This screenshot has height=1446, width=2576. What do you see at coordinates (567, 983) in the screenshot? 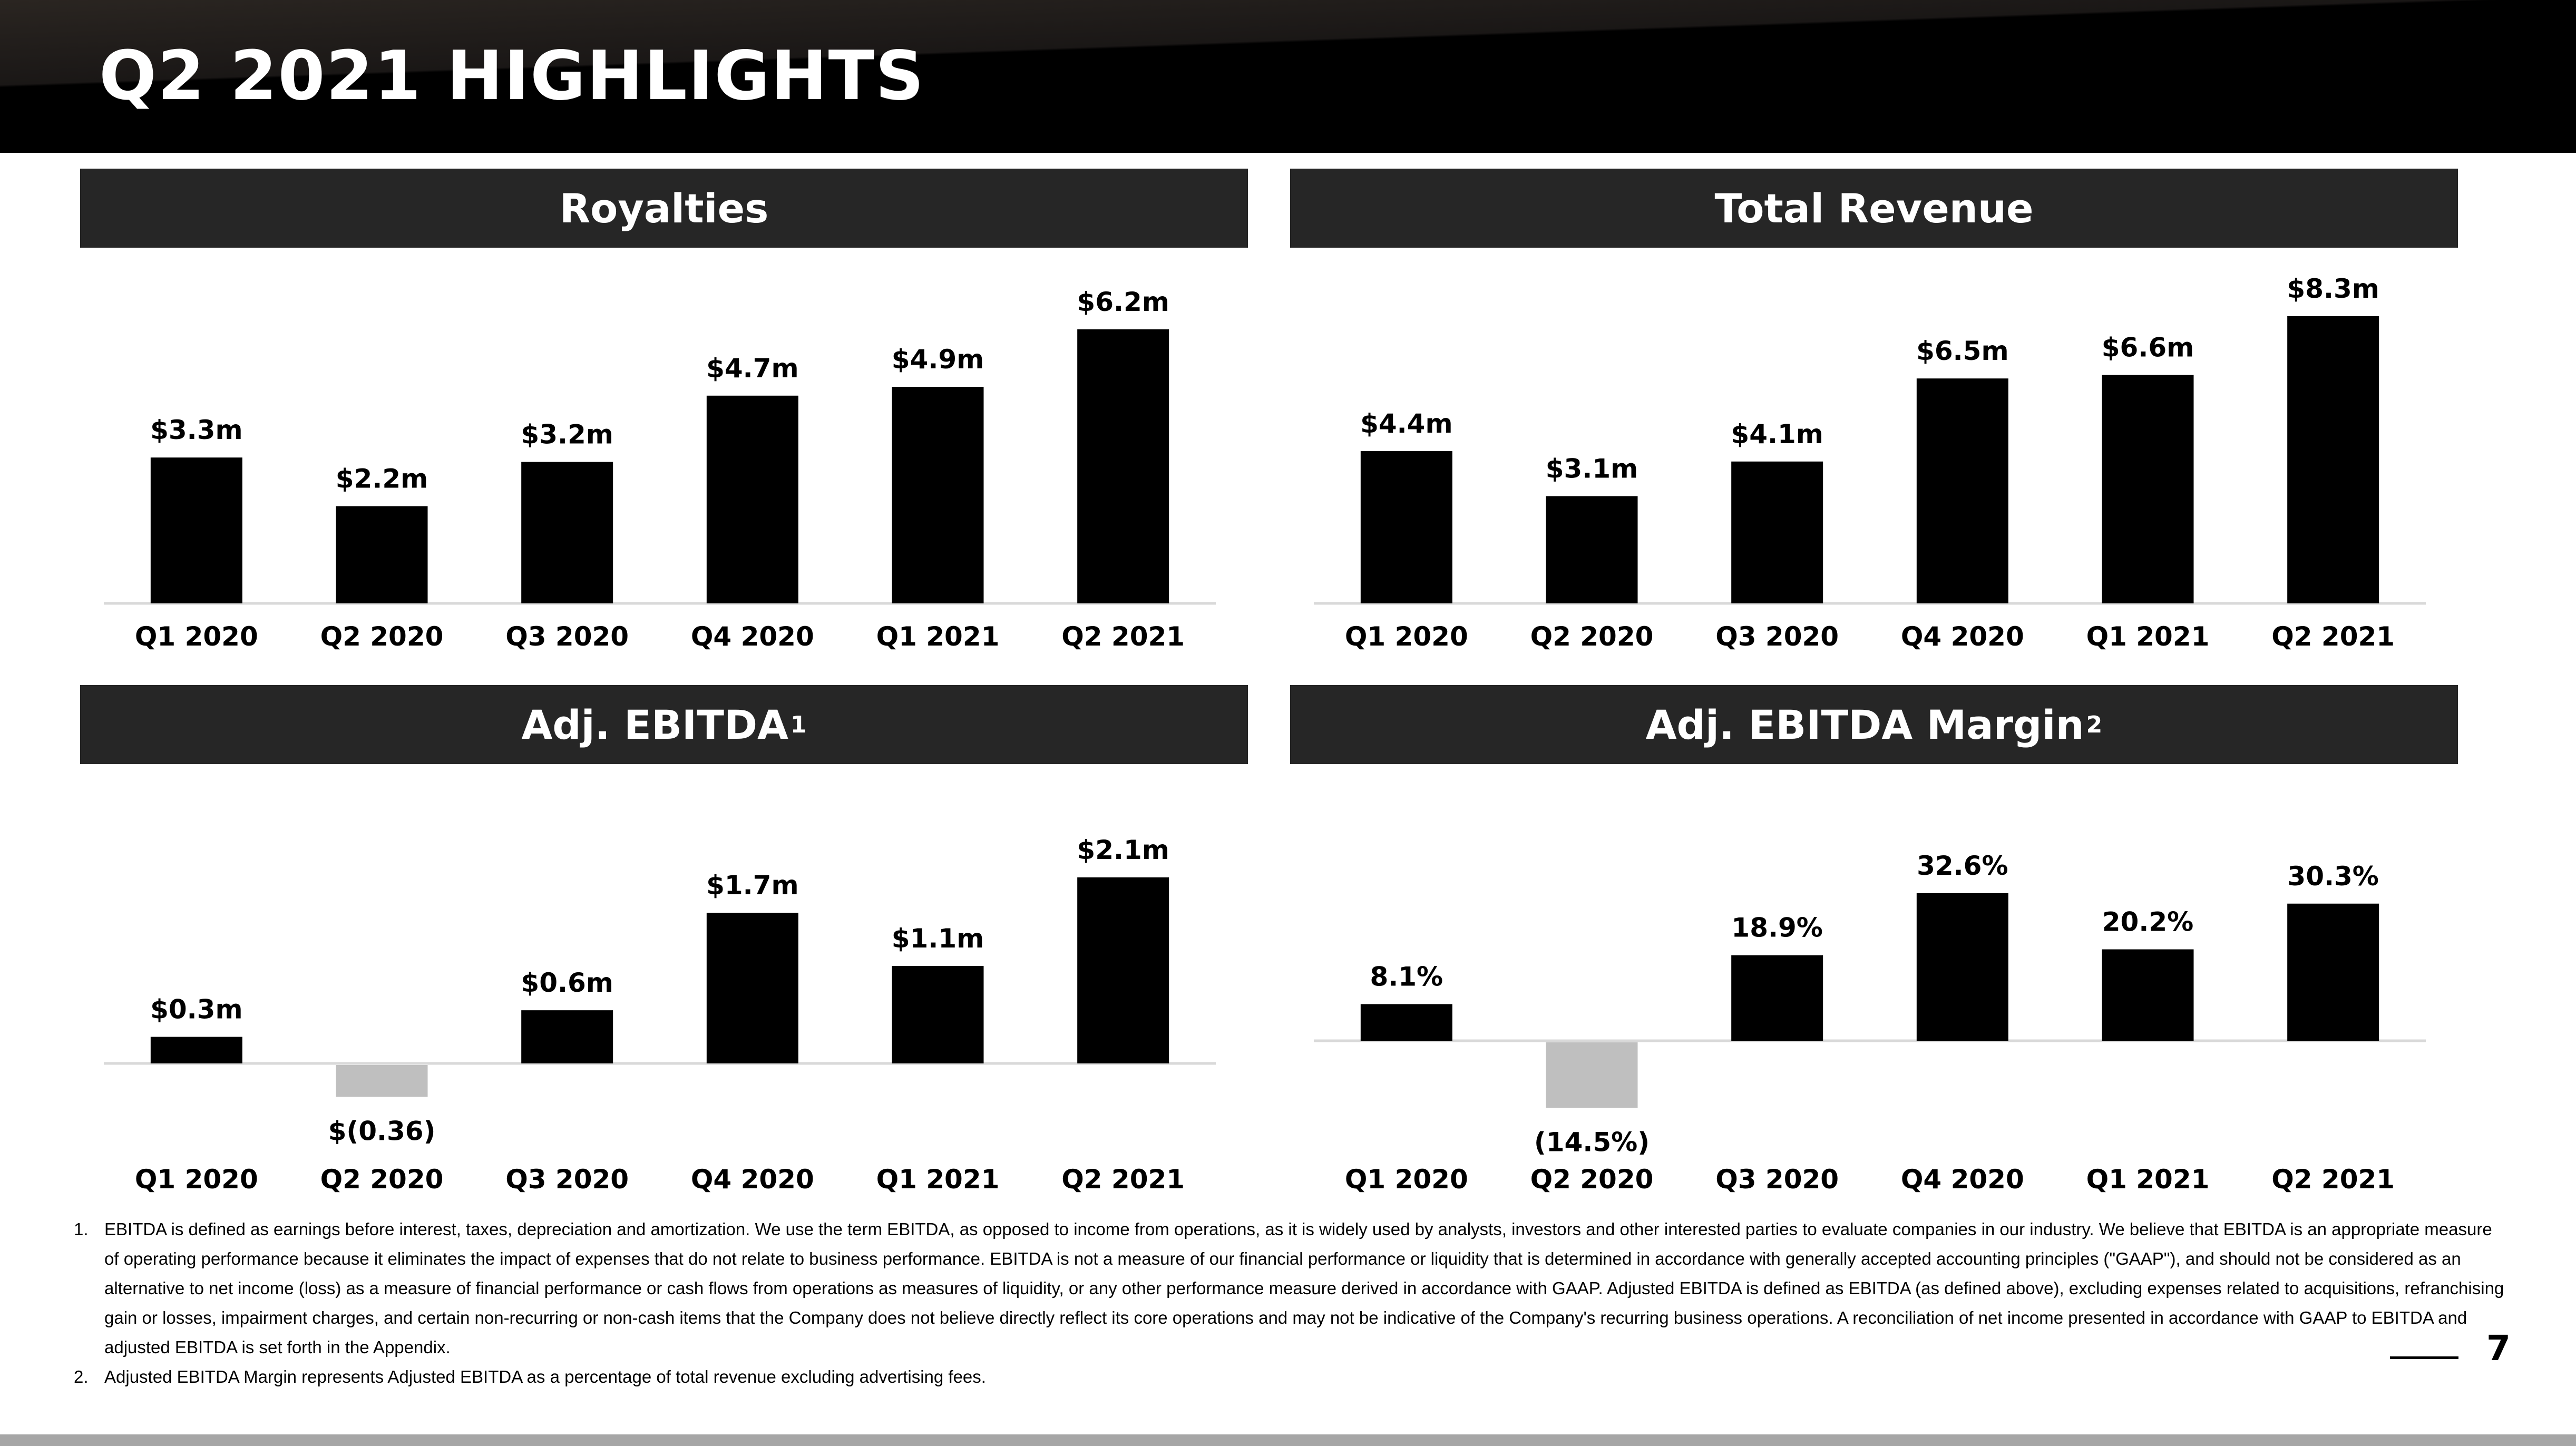
I see `adj-ebitda-value-label-q3-2020: $0.6m` at bounding box center [567, 983].